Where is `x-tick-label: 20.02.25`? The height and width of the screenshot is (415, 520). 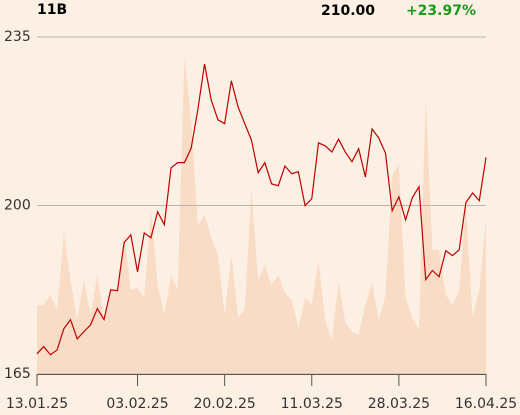
x-tick-label: 20.02.25 is located at coordinates (224, 404).